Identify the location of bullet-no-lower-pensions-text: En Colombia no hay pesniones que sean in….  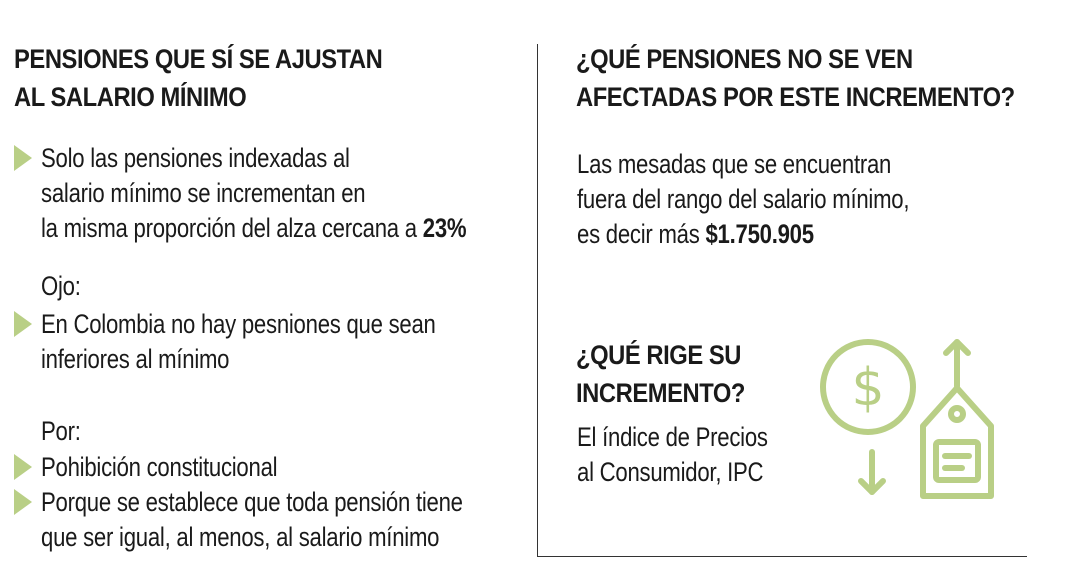
(238, 342).